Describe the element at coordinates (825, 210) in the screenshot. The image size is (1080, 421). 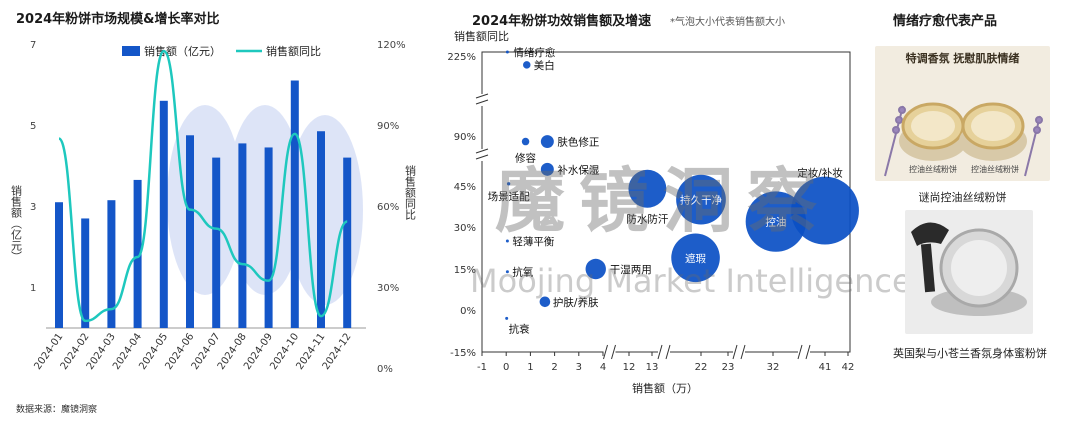
I see `bubble-定妆/补妆` at that location.